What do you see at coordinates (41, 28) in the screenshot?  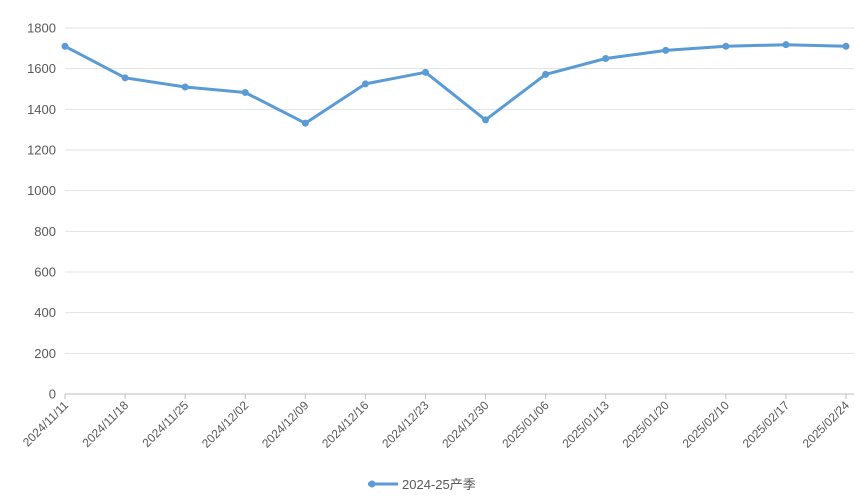 I see `y-tick-label: 1800` at bounding box center [41, 28].